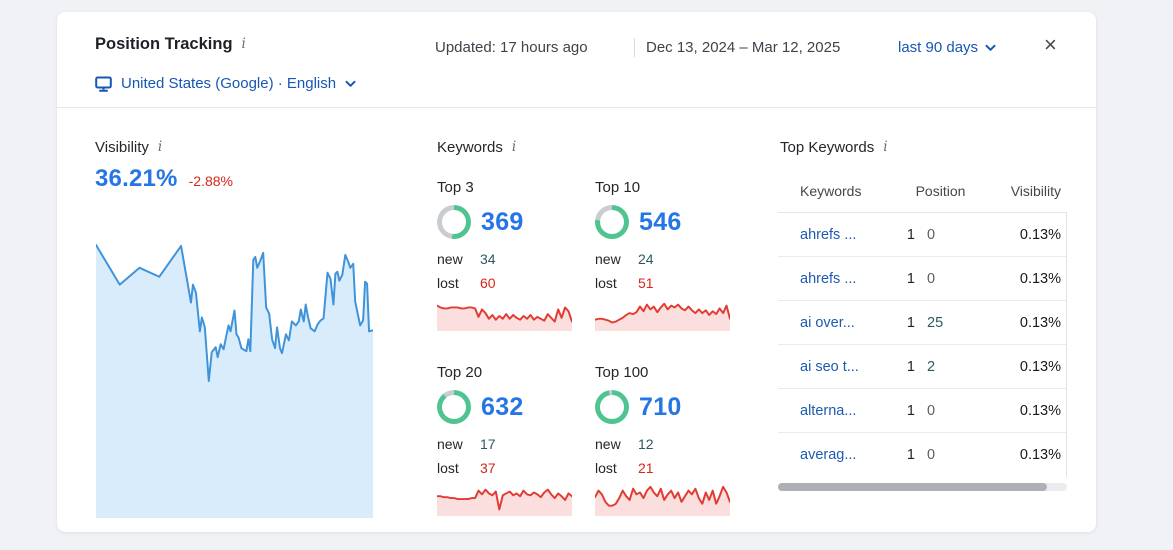 The height and width of the screenshot is (550, 1173). Describe the element at coordinates (827, 147) in the screenshot. I see `top-keywords-label-text: Top Keywords` at that location.